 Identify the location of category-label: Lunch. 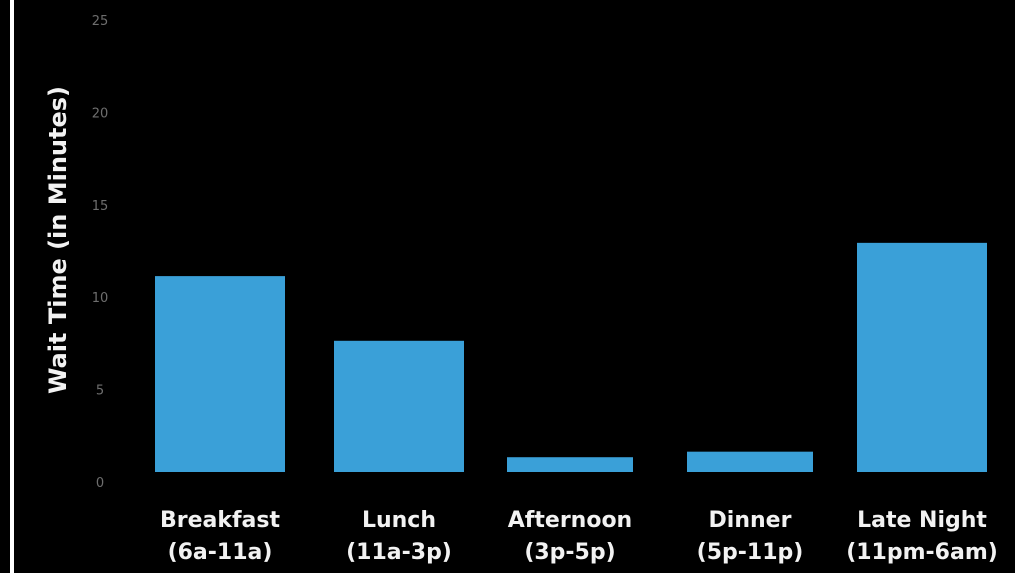
(399, 520).